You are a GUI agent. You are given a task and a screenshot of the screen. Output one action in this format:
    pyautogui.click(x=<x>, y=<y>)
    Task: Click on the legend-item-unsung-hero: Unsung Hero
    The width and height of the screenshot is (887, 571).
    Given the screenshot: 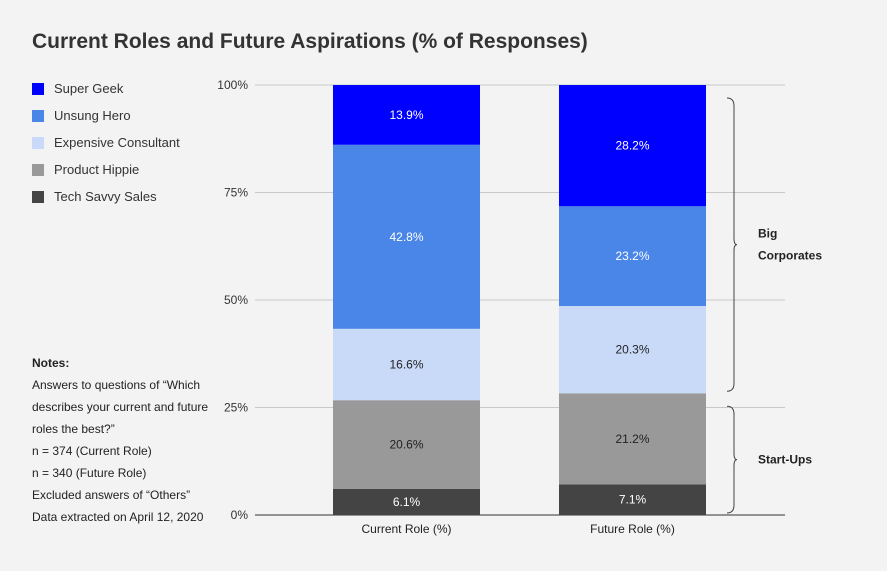 What is the action you would take?
    pyautogui.click(x=106, y=115)
    